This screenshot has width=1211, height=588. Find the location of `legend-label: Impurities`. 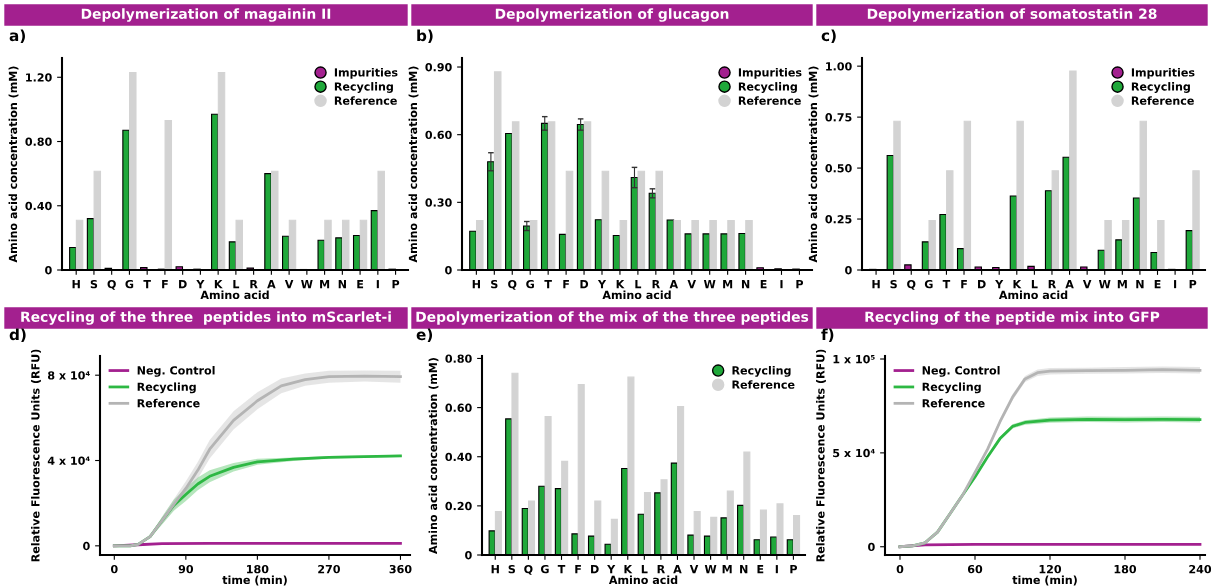

legend-label: Impurities is located at coordinates (770, 73).